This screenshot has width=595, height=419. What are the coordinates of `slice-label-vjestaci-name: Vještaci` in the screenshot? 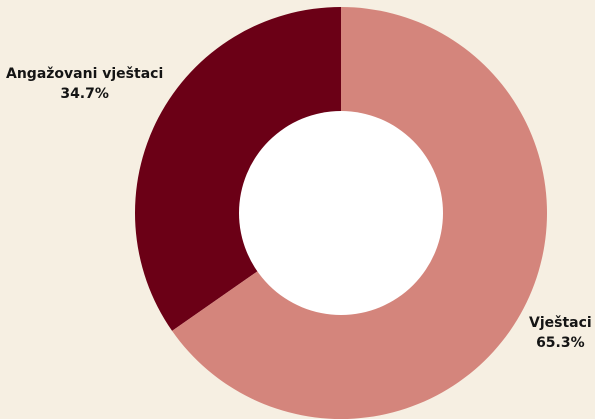 It's located at (560, 323).